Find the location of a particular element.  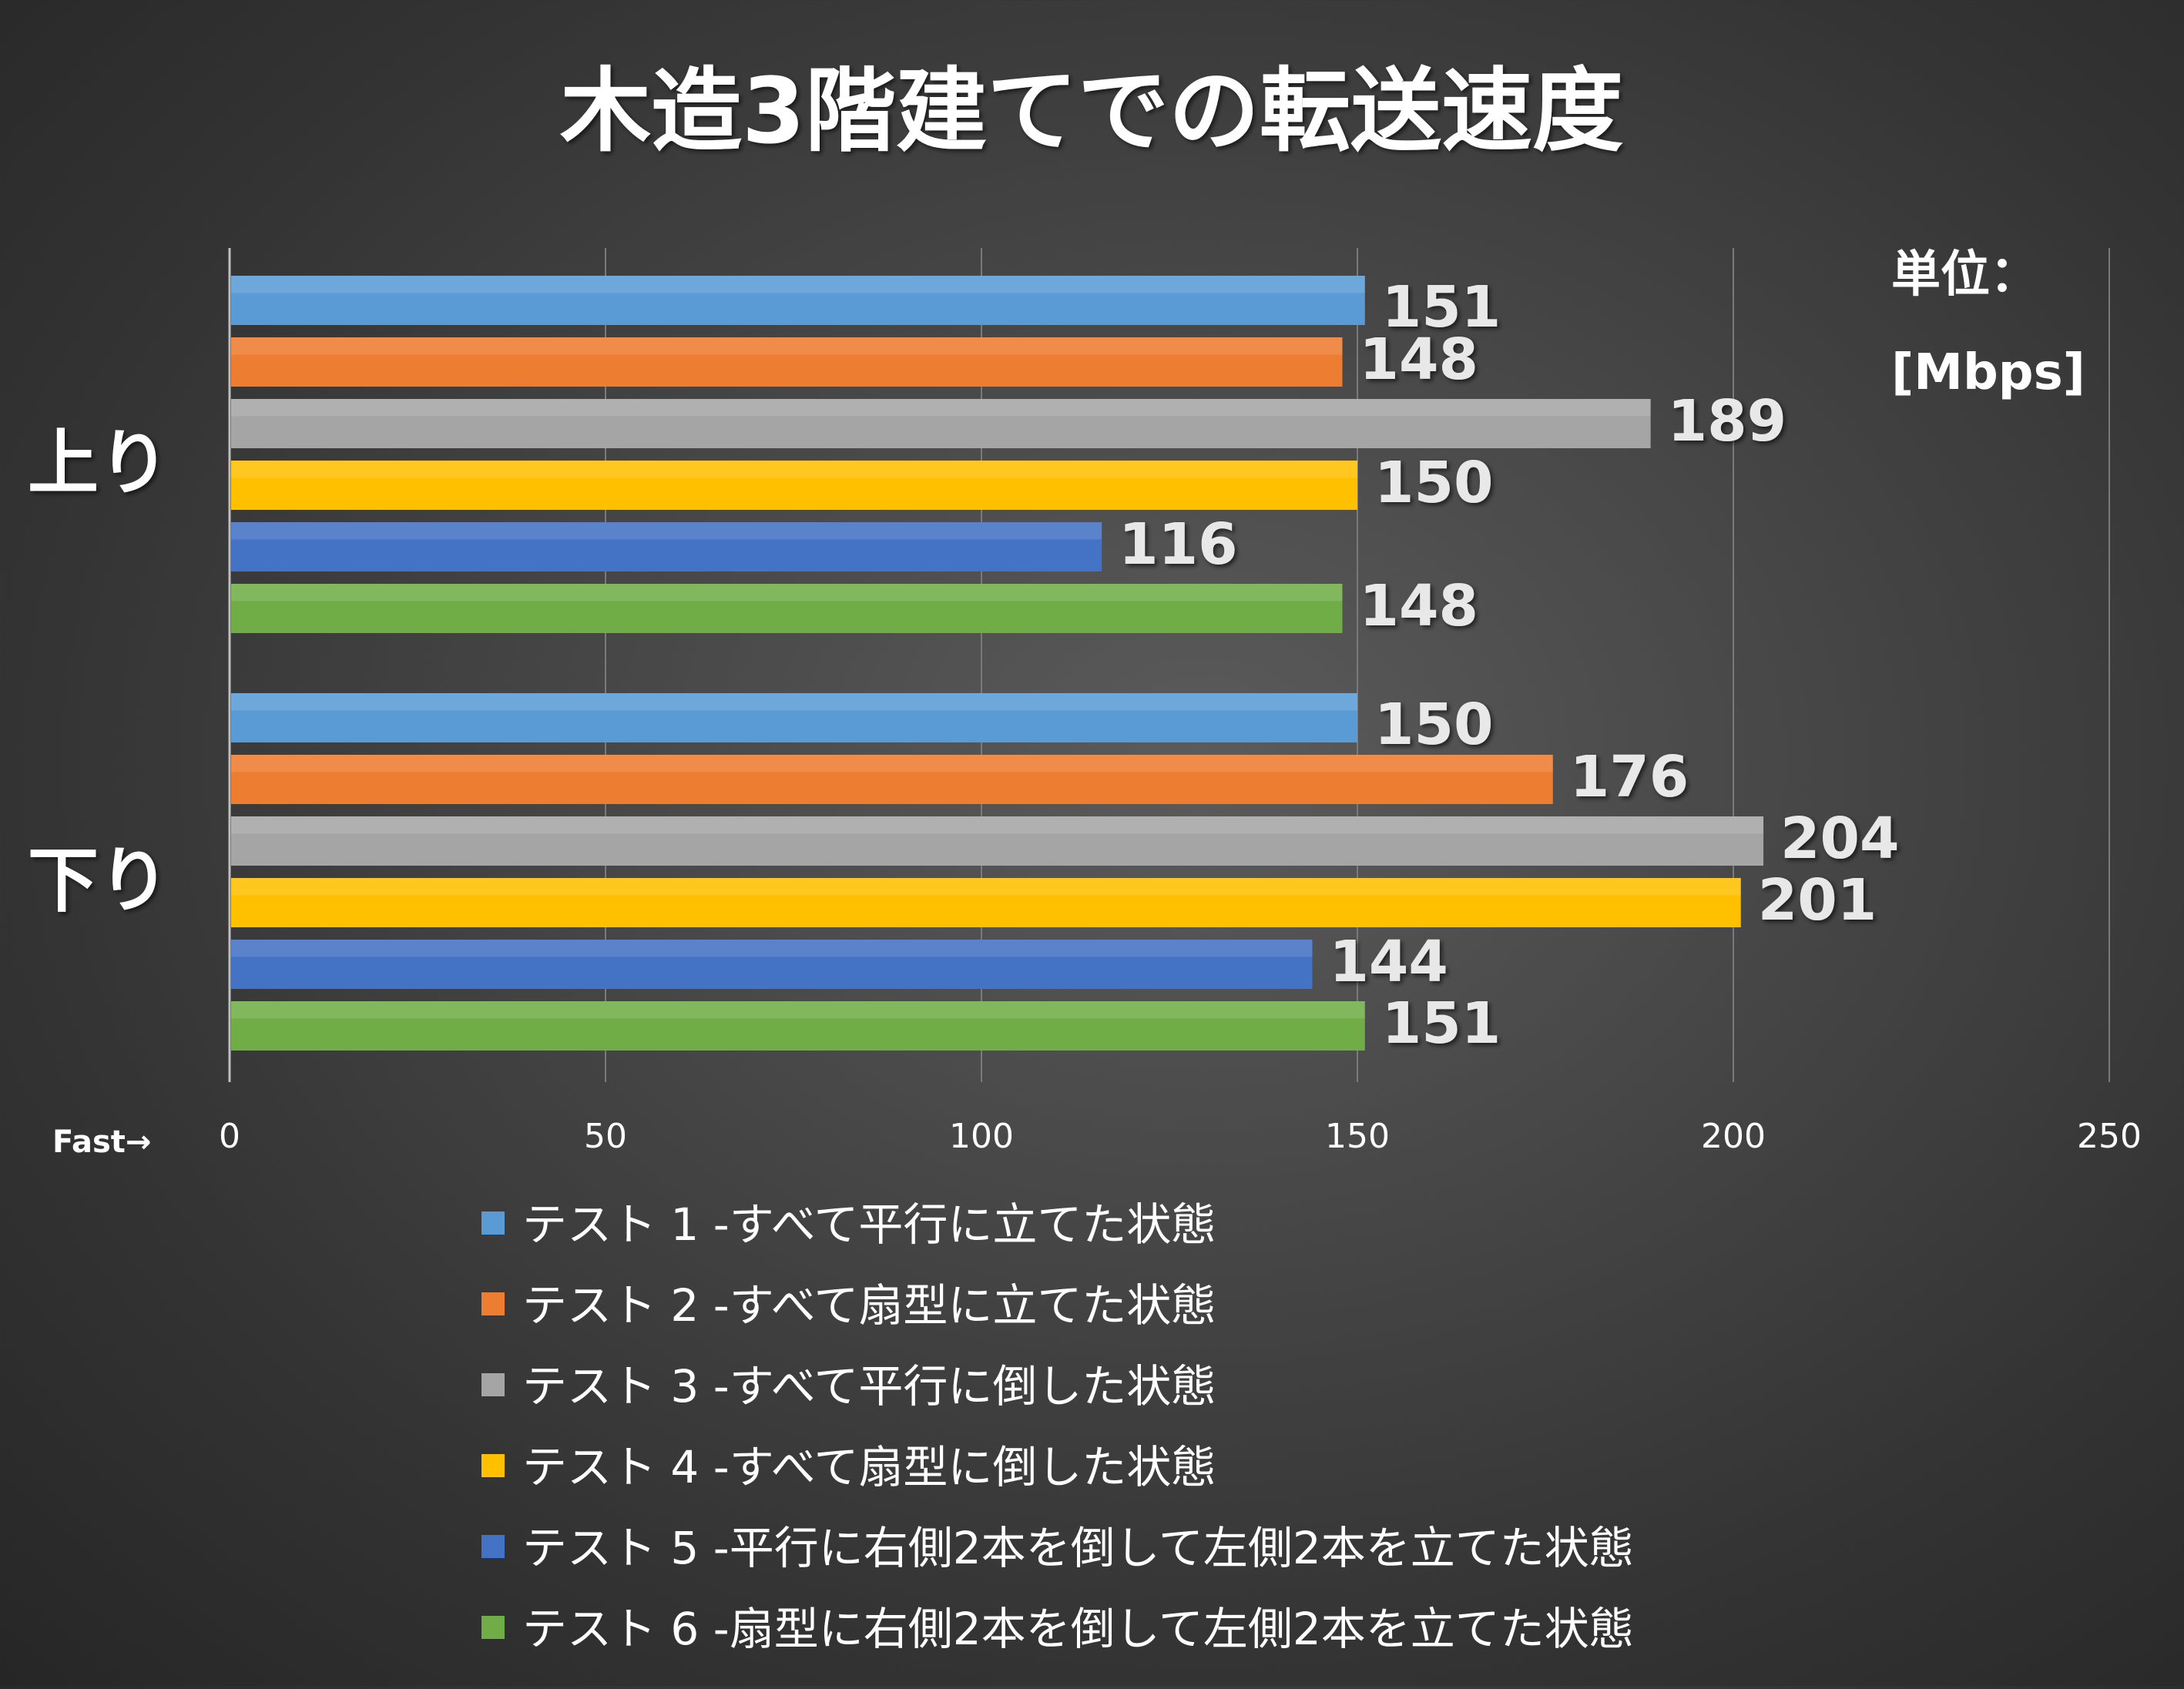

chart-title: 木造3階建てでの転送速度 is located at coordinates (1091, 111).